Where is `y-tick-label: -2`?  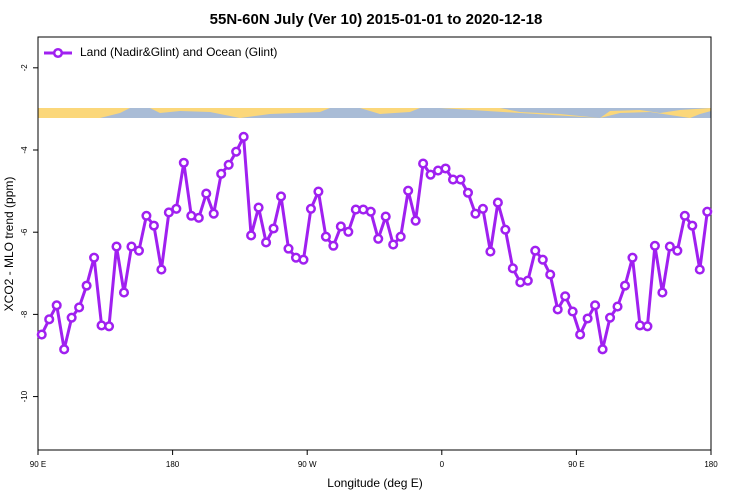
y-tick-label: -2 is located at coordinates (24, 68).